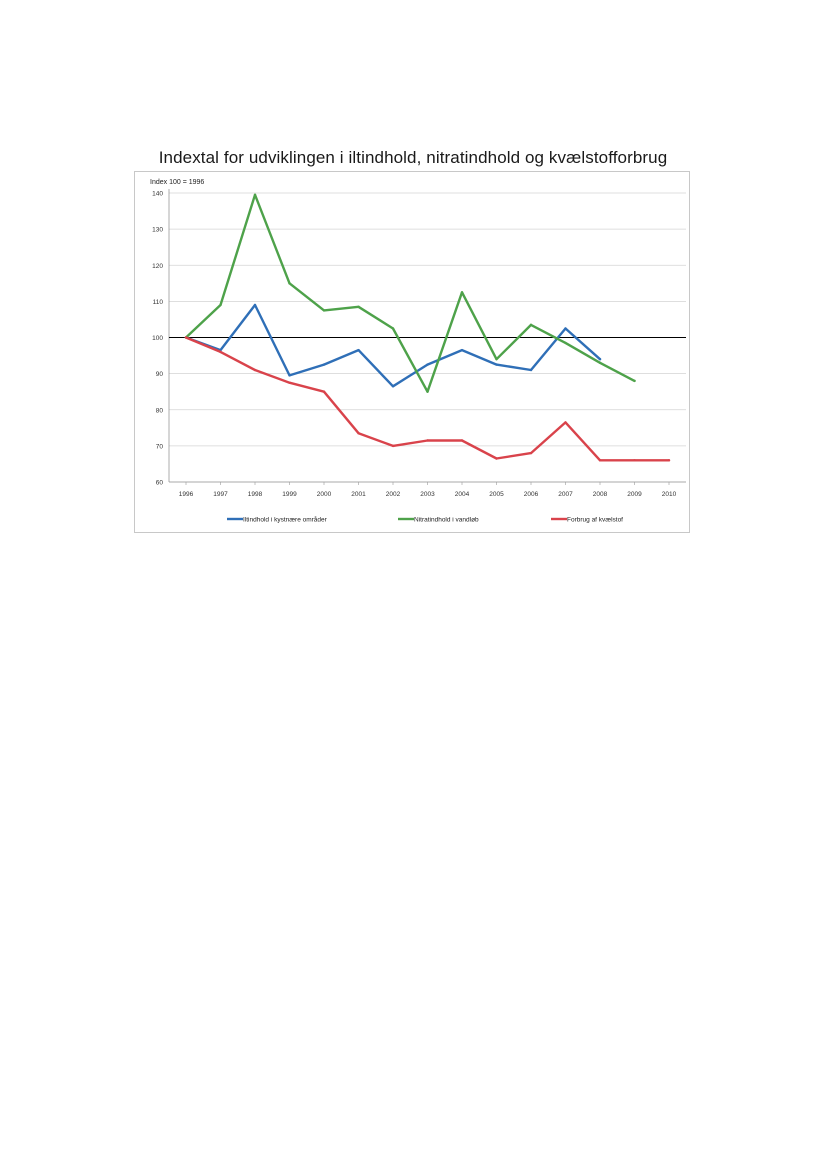  Describe the element at coordinates (177, 182) in the screenshot. I see `y-axis-label: Index 100 = 1996` at that location.